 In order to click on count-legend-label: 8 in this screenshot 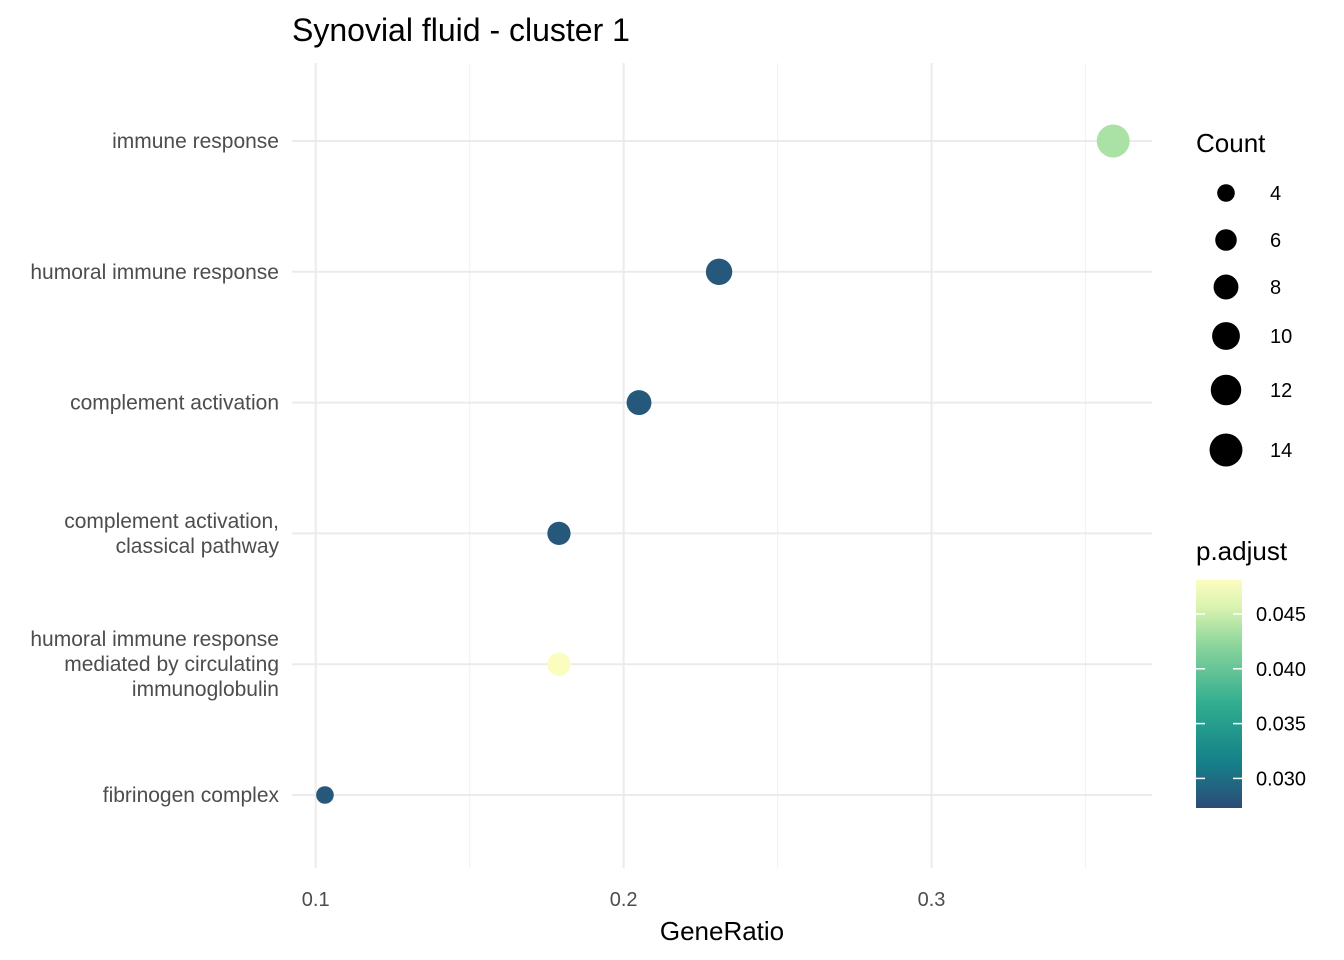, I will do `click(1275, 288)`.